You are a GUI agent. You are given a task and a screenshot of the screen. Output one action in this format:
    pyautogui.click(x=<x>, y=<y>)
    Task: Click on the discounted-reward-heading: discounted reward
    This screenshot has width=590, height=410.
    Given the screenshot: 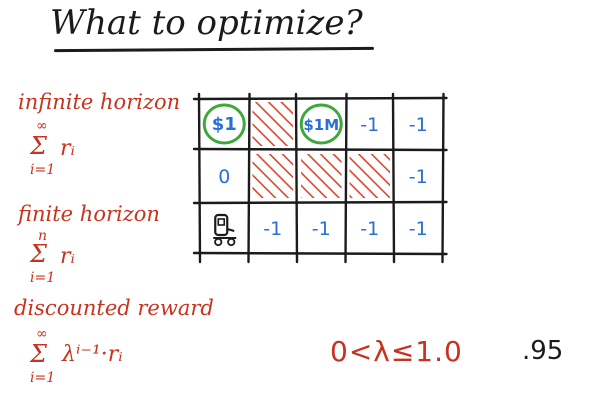 What is the action you would take?
    pyautogui.click(x=114, y=308)
    